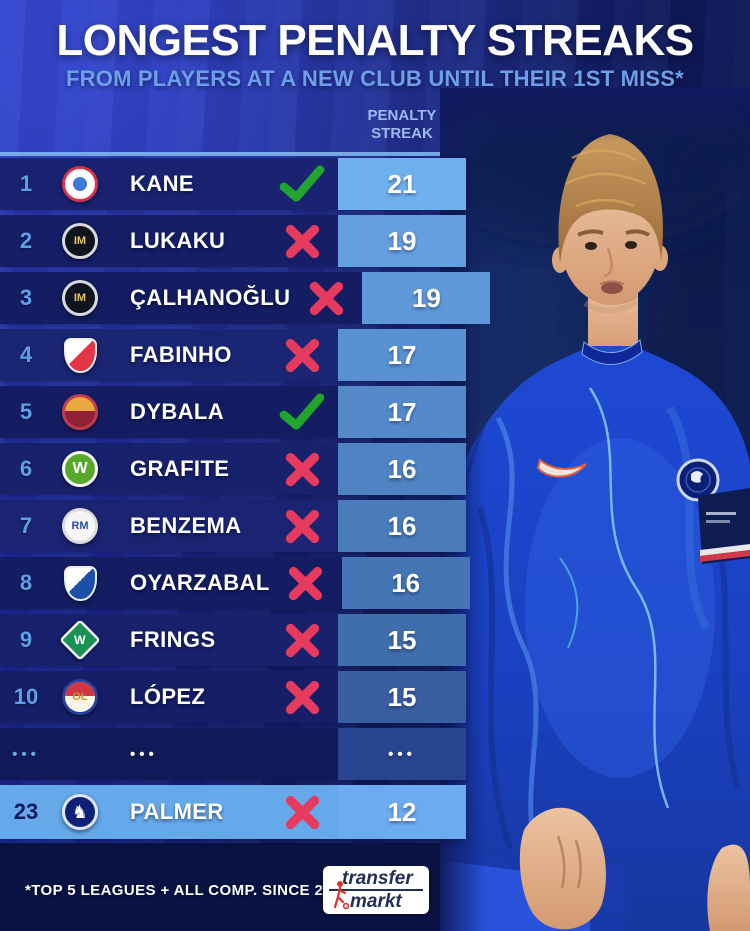  What do you see at coordinates (169, 754) in the screenshot?
I see `row-main-cell: ••• •••` at bounding box center [169, 754].